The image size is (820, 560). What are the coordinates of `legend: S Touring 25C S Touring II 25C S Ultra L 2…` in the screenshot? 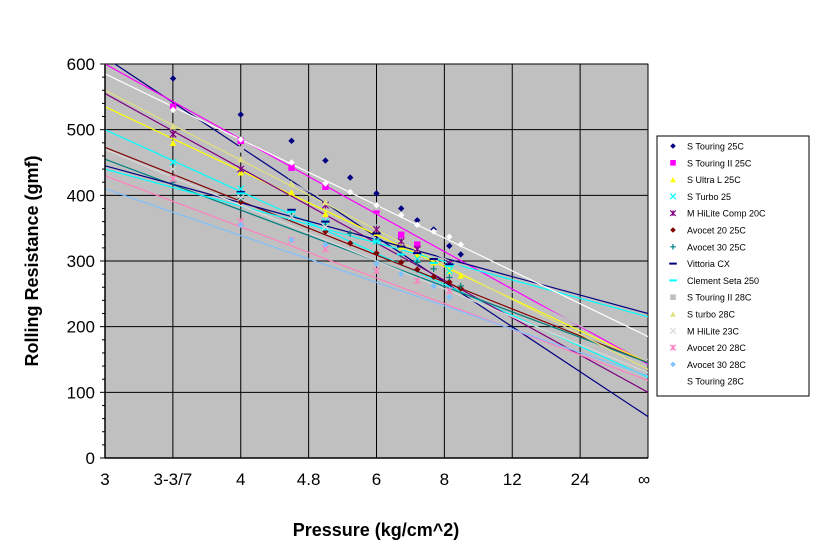 It's located at (733, 266).